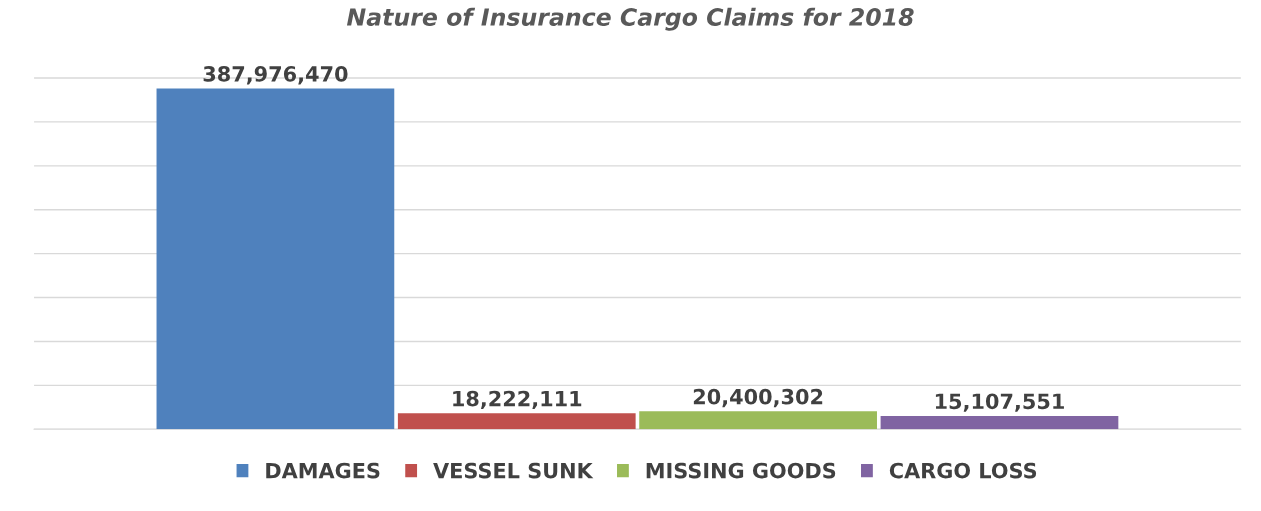  What do you see at coordinates (741, 470) in the screenshot?
I see `legend-label: MISSING GOODS` at bounding box center [741, 470].